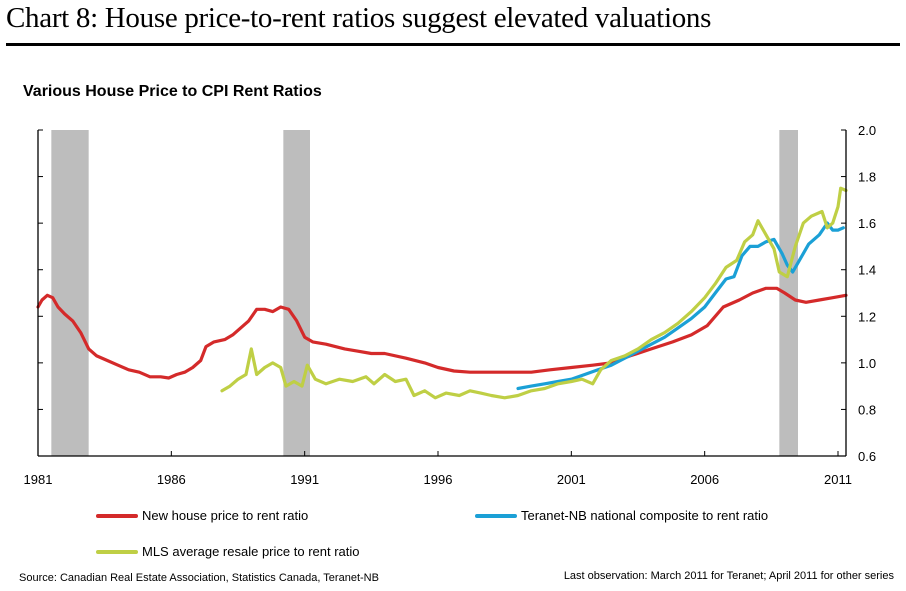  I want to click on legend-item-mls: MLS average resale price to rent ratio, so click(228, 551).